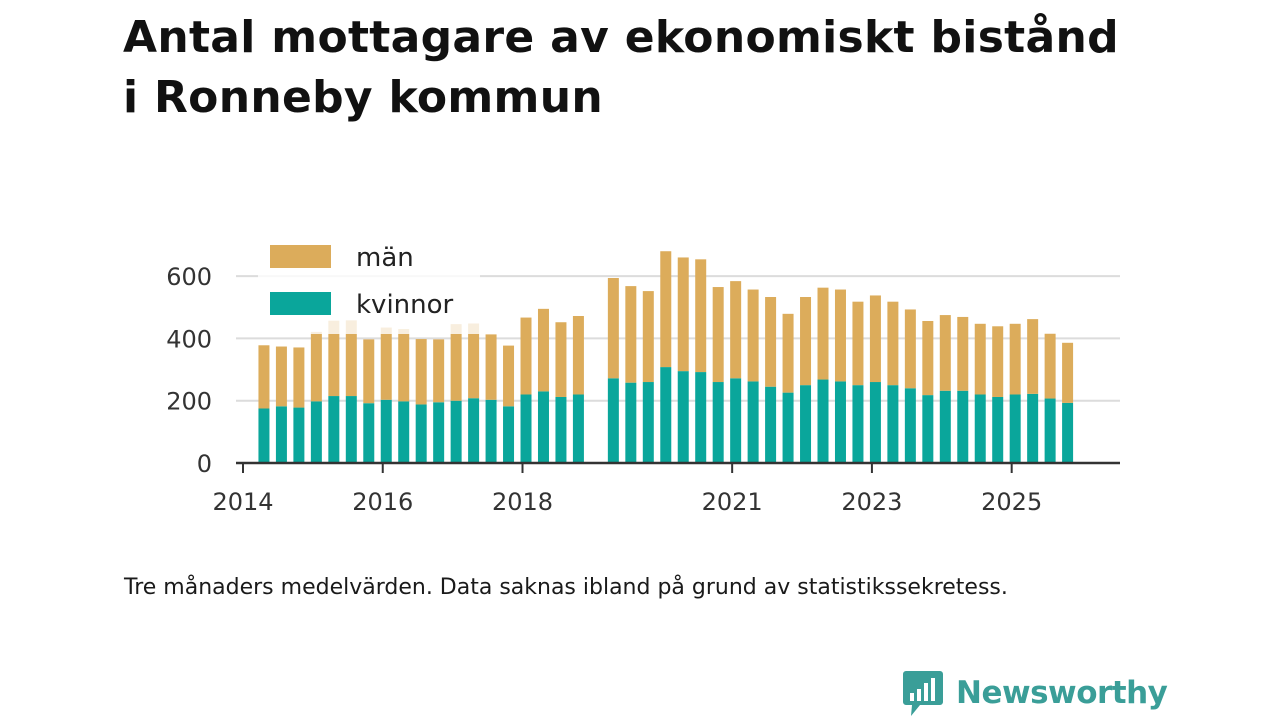 The width and height of the screenshot is (1280, 720). I want to click on y-tick-label: 0, so click(204, 464).